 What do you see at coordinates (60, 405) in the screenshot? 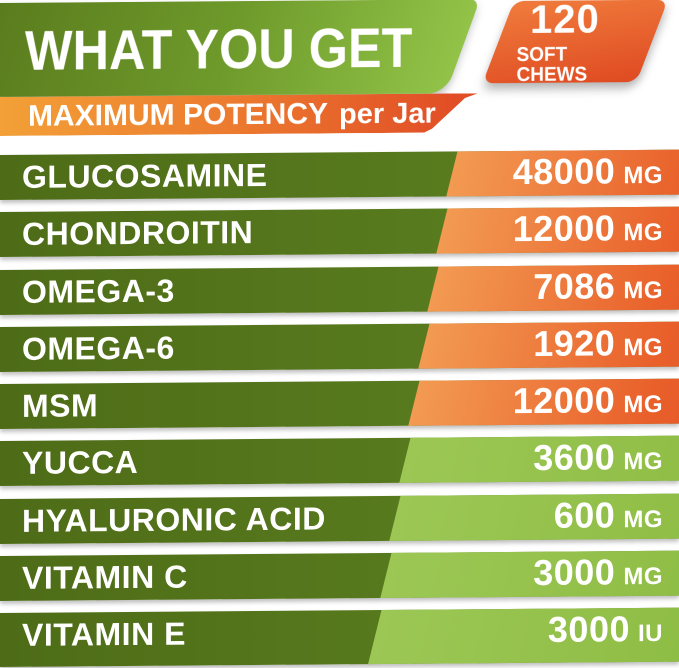
I see `nutrient-label: MSM` at bounding box center [60, 405].